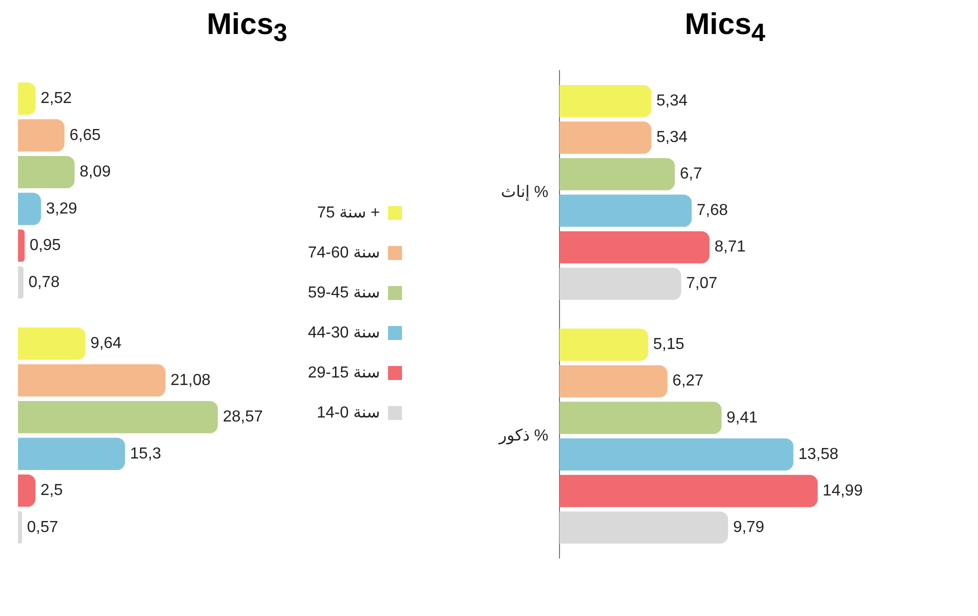 Image resolution: width=978 pixels, height=616 pixels. Describe the element at coordinates (45, 245) in the screenshot. I see `data-label: 0,95` at that location.